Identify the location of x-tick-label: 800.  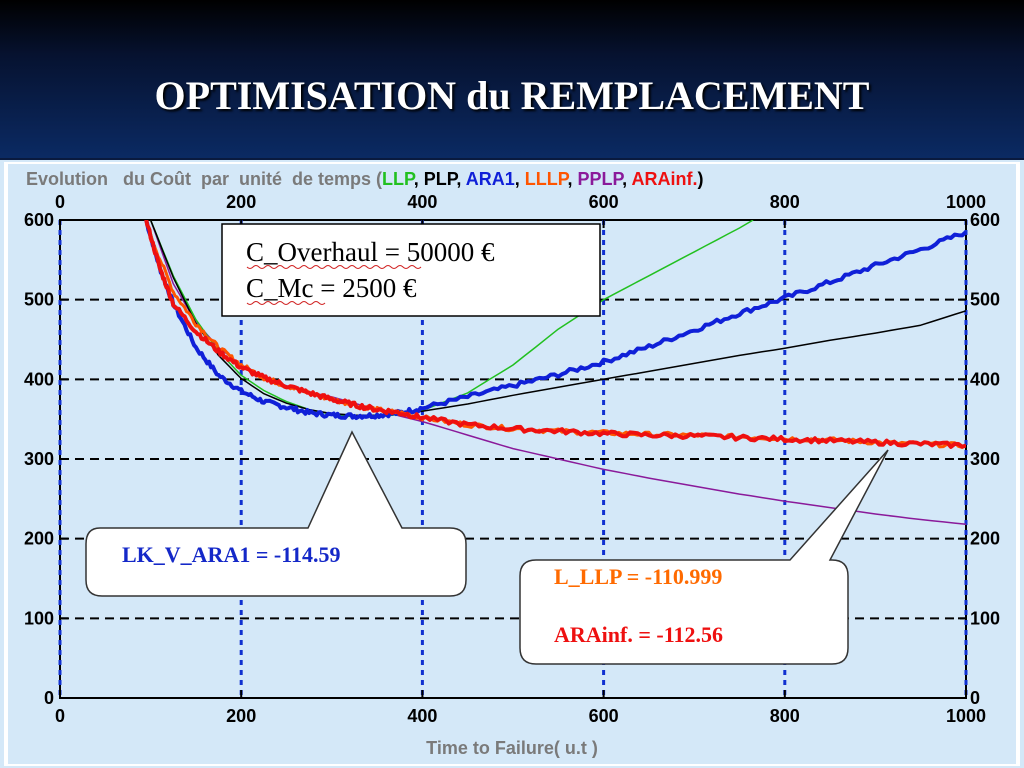
(785, 716).